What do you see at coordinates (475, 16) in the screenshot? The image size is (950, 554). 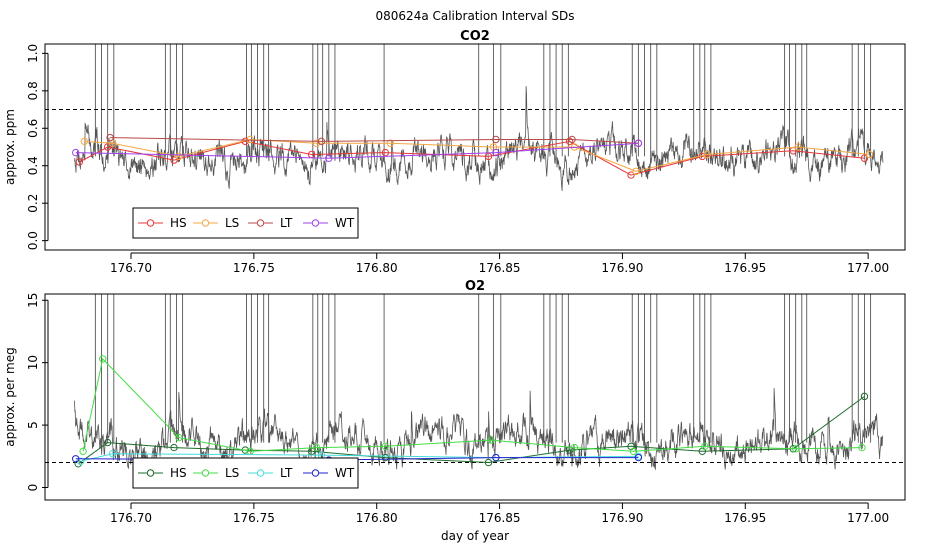 I see `figure-super-title: 080624a Calibration Interval SDs` at bounding box center [475, 16].